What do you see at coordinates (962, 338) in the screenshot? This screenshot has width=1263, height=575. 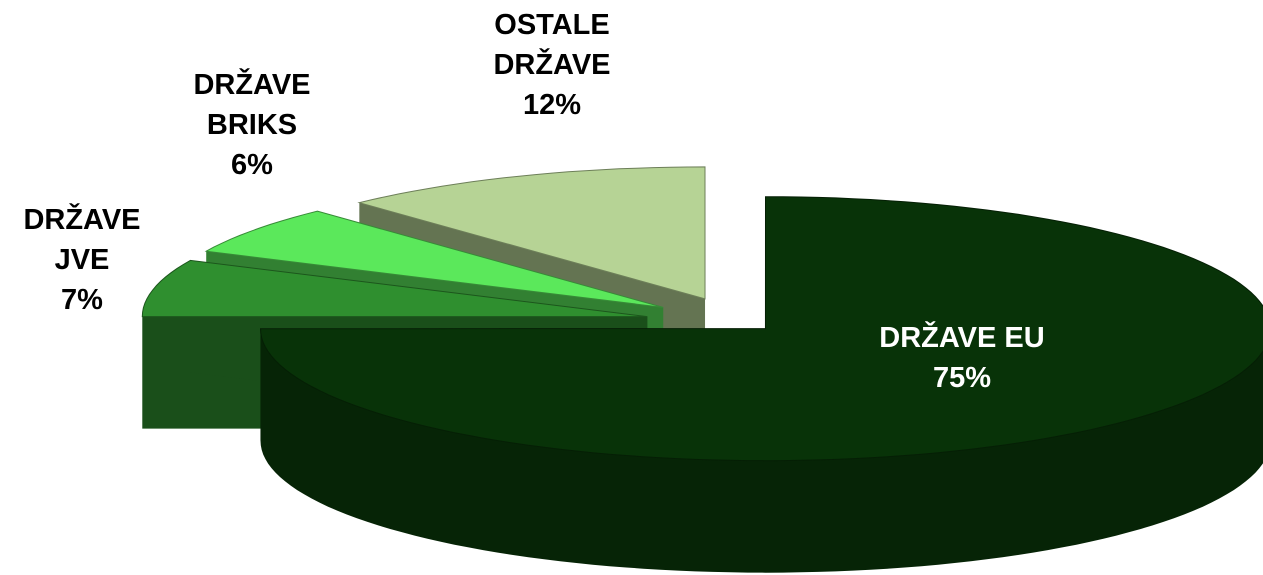 I see `slice-label: DRŽAVE EU` at bounding box center [962, 338].